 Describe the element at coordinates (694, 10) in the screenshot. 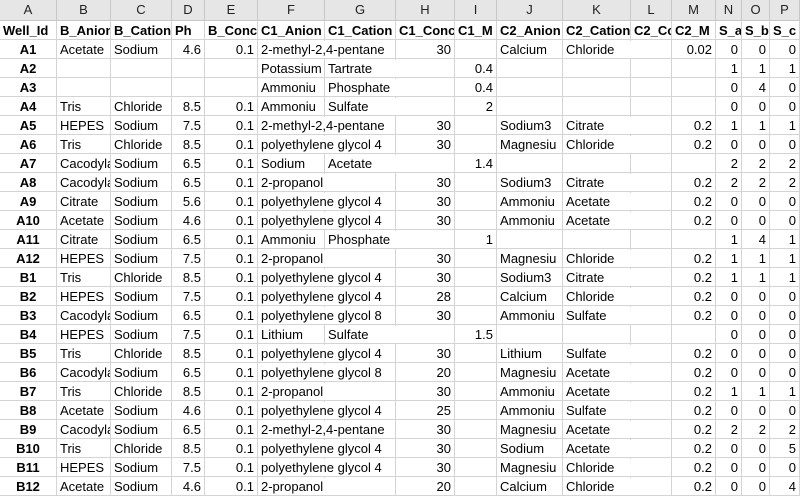

I see `column-letter: M` at that location.